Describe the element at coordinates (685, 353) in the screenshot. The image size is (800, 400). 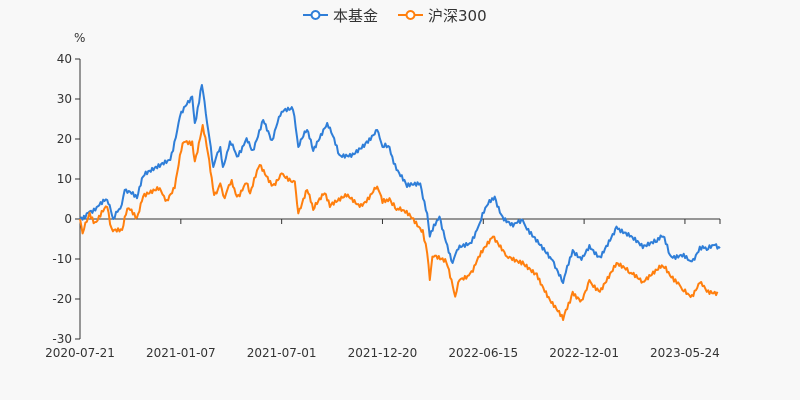
I see `x-tick-label: 2023-05-24` at that location.